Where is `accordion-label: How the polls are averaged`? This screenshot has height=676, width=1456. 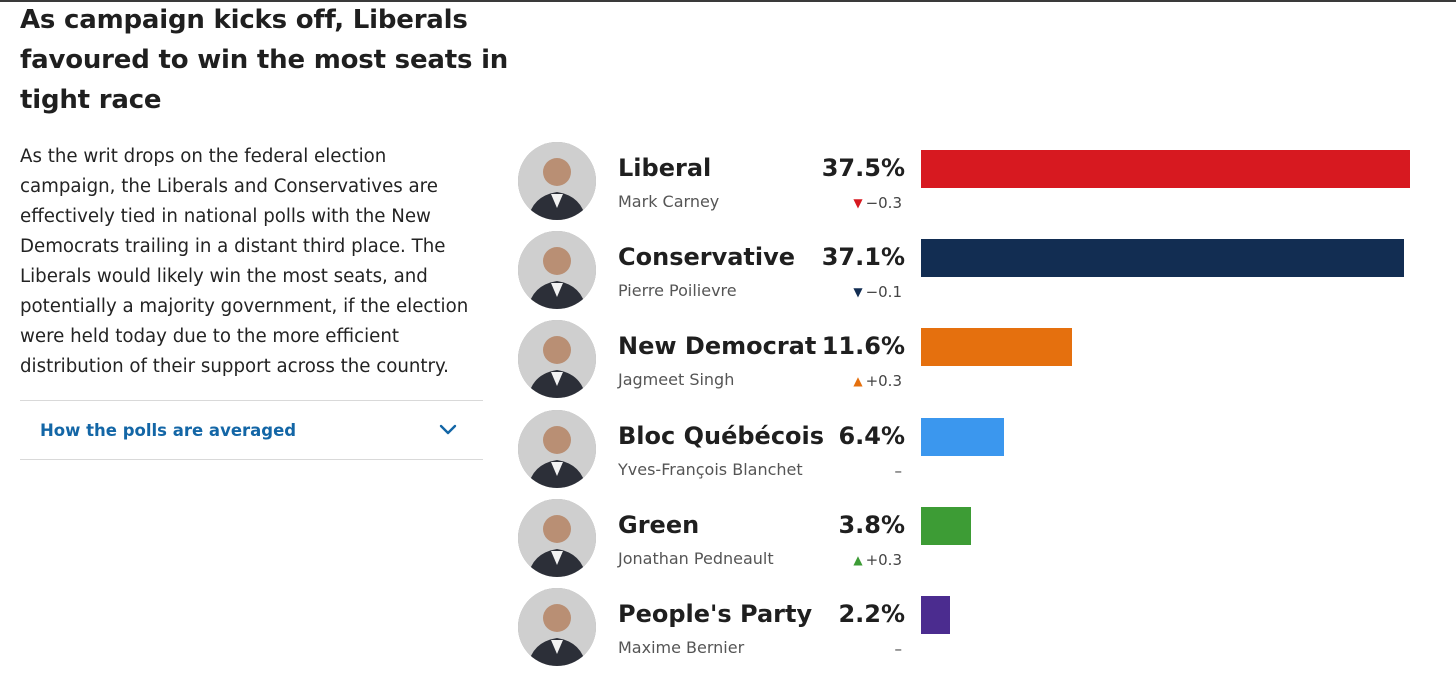 accordion-label: How the polls are averaged is located at coordinates (168, 430).